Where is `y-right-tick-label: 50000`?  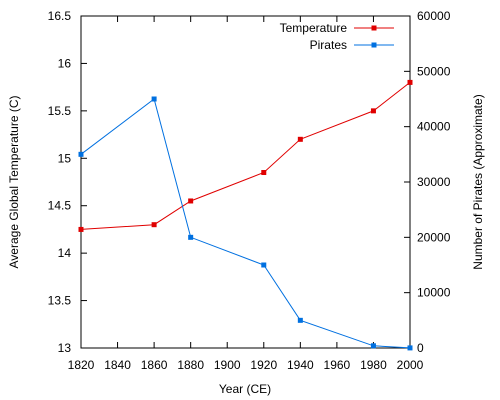
y-right-tick-label: 50000 is located at coordinates (434, 71).